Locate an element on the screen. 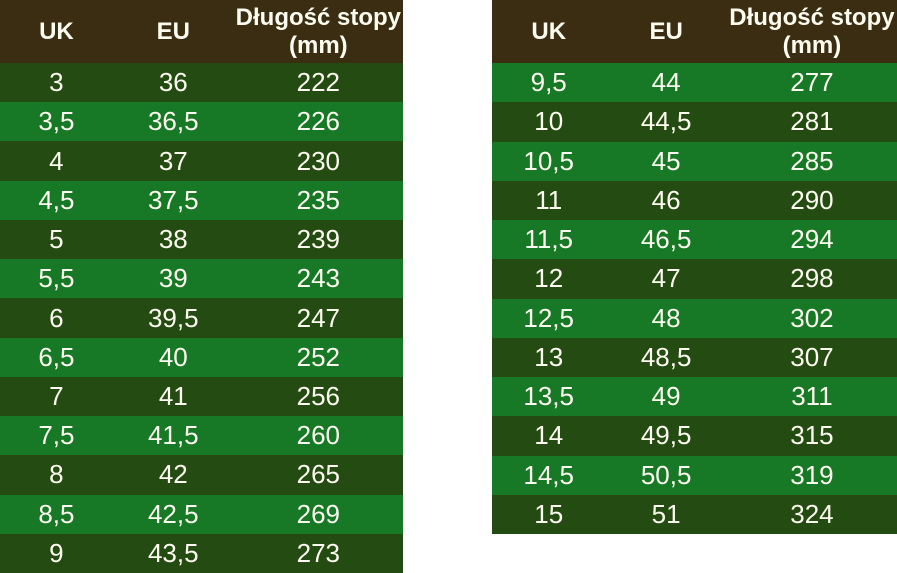 The height and width of the screenshot is (573, 897). cell-mm: 281 is located at coordinates (812, 121).